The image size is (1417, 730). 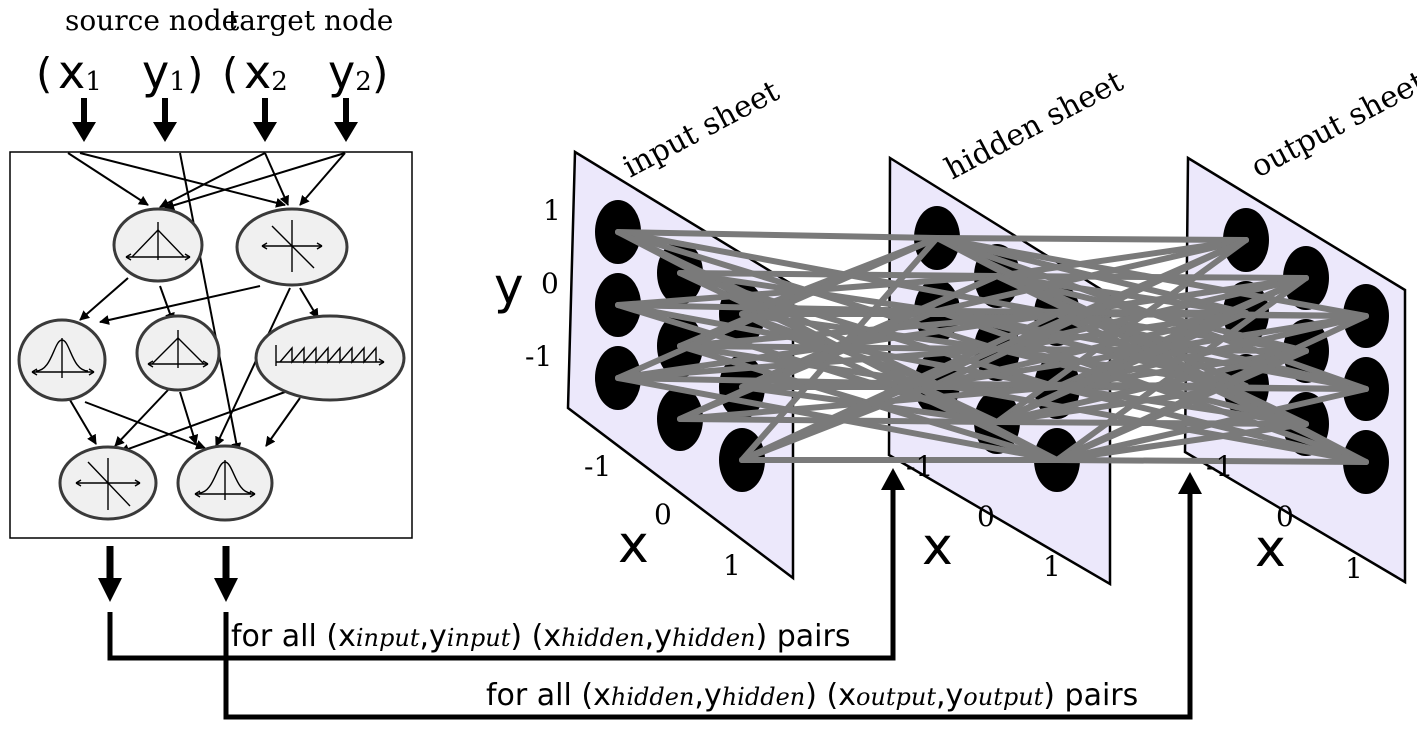 I want to click on output-sheet-label: output sheet, so click(x=1331, y=124).